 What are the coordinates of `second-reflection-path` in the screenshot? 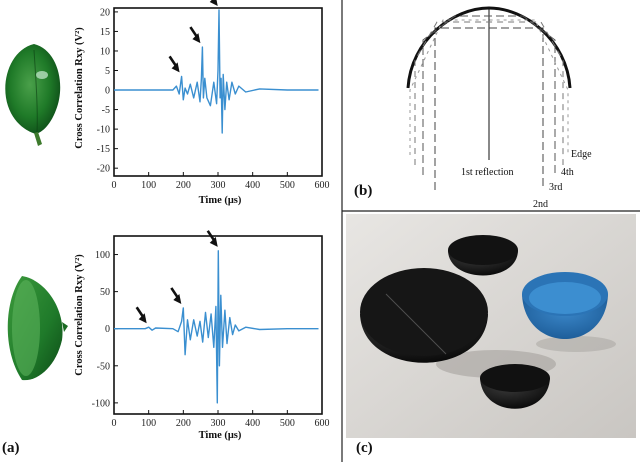 It's located at (489, 108).